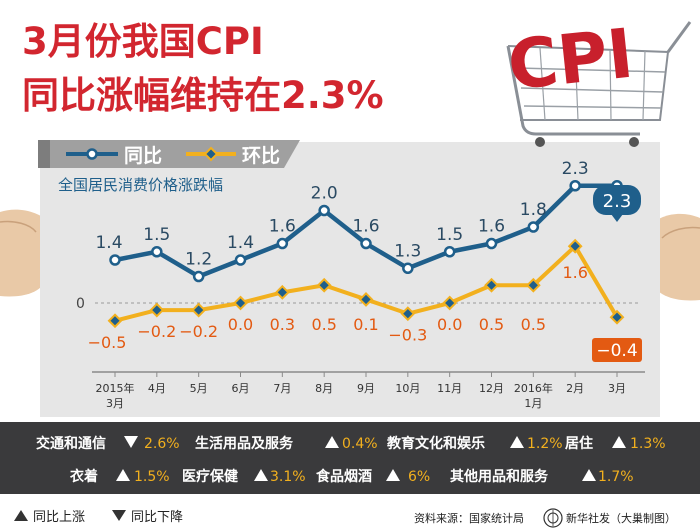  Describe the element at coordinates (407, 388) in the screenshot. I see `x-tick-label: 10月` at that location.